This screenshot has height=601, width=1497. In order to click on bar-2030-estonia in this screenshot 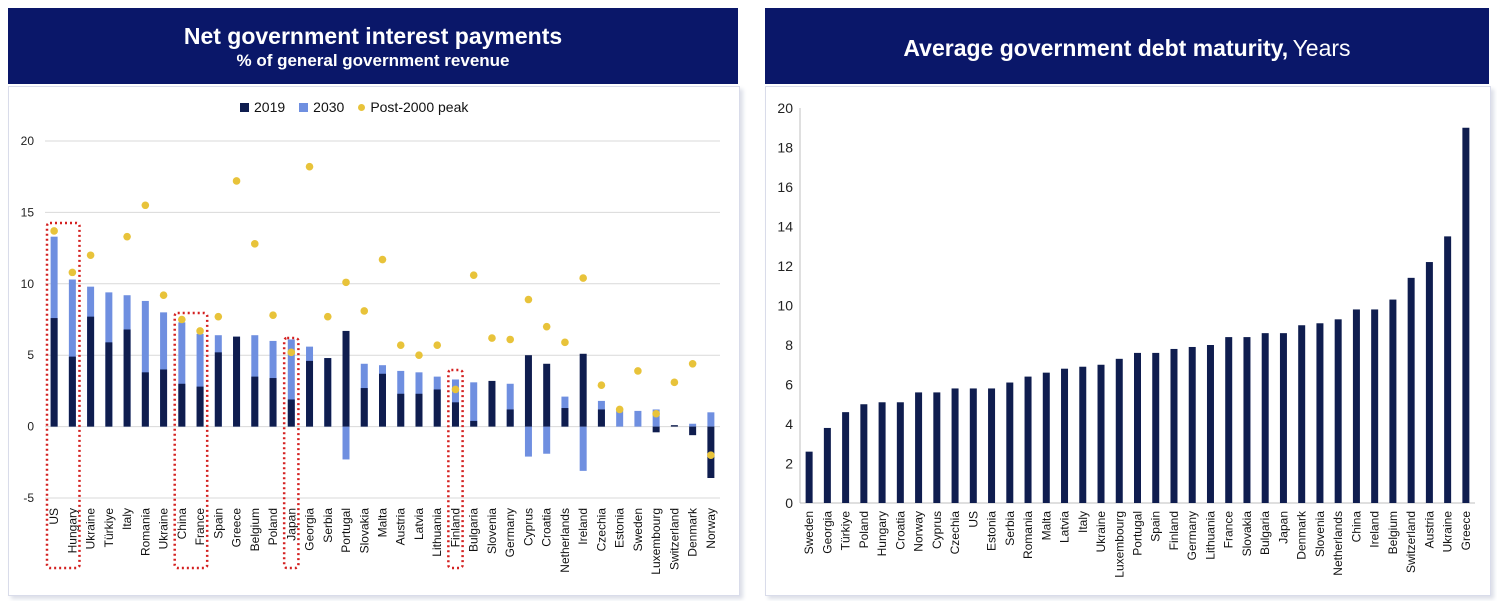, I will do `click(620, 418)`.